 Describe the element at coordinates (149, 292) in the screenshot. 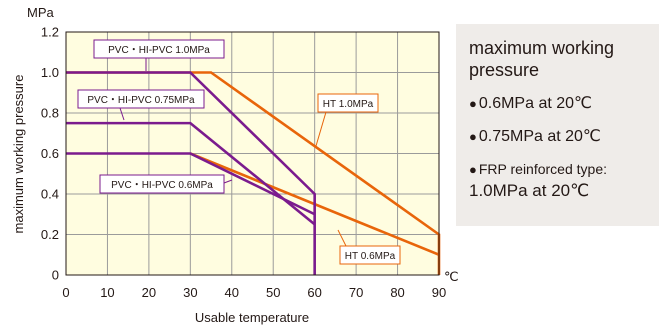

I see `x-tick-label: 20` at that location.